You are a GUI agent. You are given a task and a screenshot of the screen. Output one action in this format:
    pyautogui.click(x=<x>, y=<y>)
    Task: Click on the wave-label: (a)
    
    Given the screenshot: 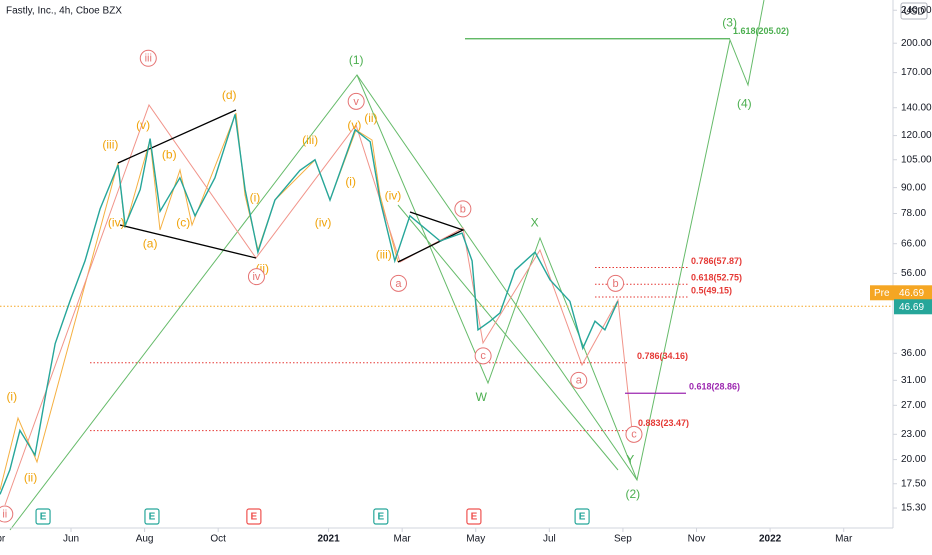 What is the action you would take?
    pyautogui.click(x=150, y=243)
    